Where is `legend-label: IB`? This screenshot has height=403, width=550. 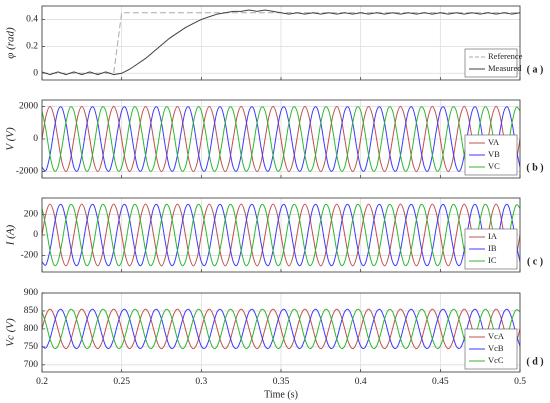 legend-label: IB is located at coordinates (492, 248).